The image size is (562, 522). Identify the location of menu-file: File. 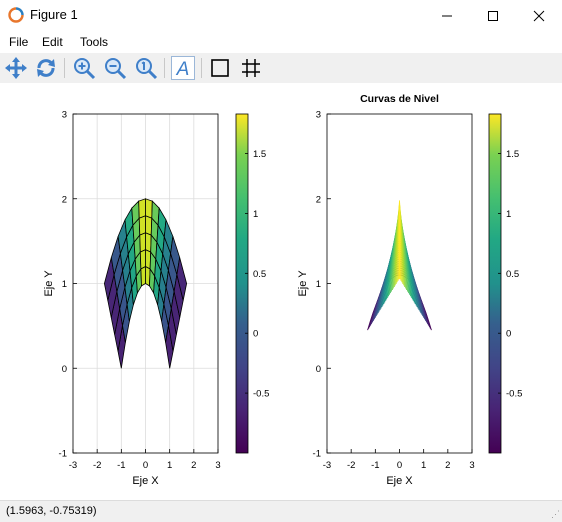
(19, 42).